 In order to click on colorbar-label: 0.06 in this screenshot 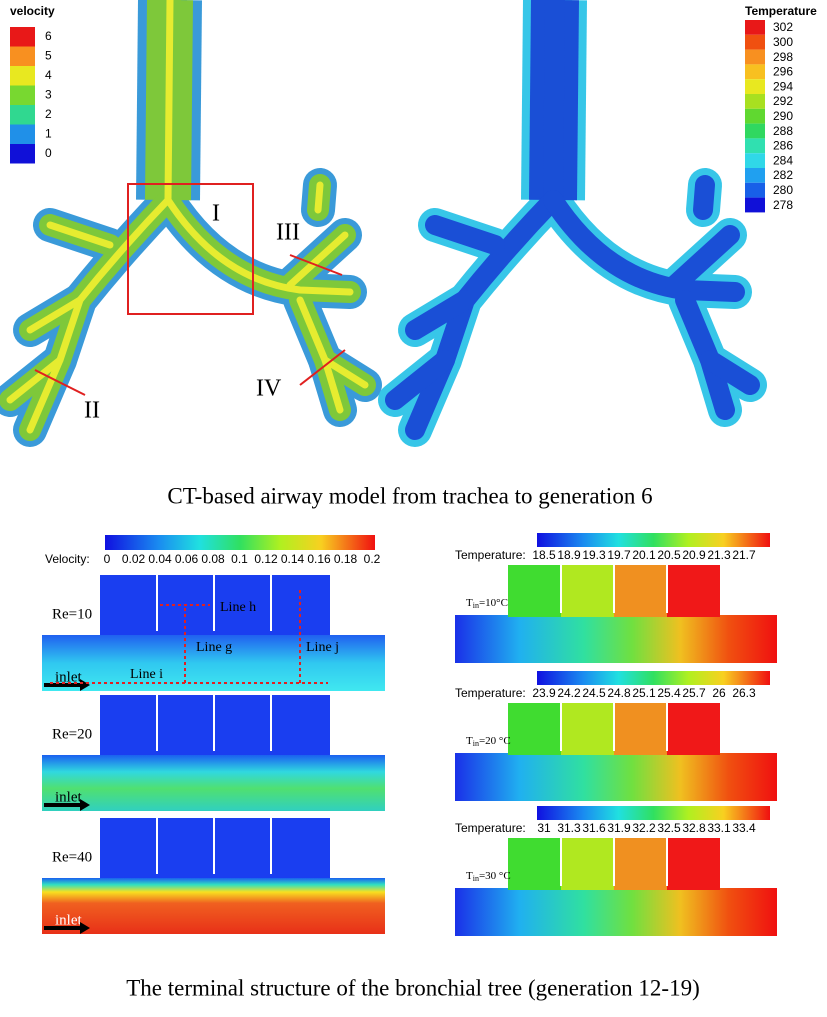, I will do `click(187, 559)`.